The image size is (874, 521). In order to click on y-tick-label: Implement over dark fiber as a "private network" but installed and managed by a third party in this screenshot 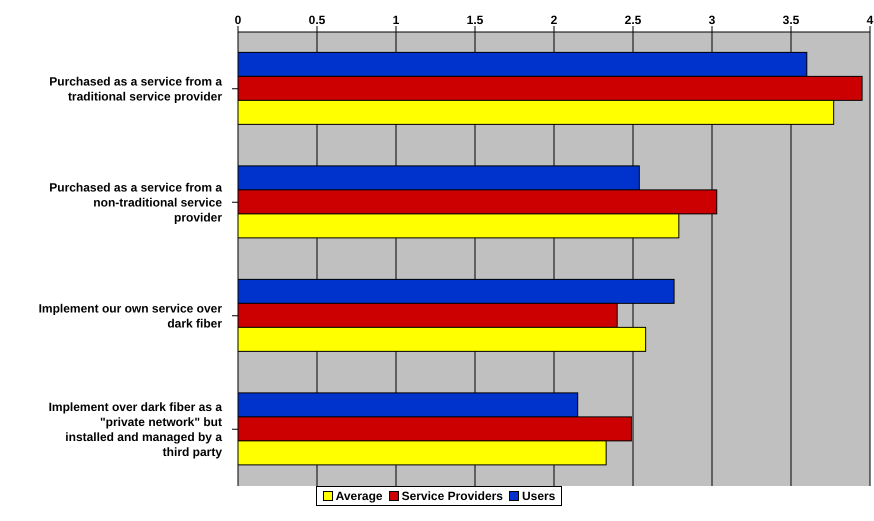, I will do `click(135, 429)`.